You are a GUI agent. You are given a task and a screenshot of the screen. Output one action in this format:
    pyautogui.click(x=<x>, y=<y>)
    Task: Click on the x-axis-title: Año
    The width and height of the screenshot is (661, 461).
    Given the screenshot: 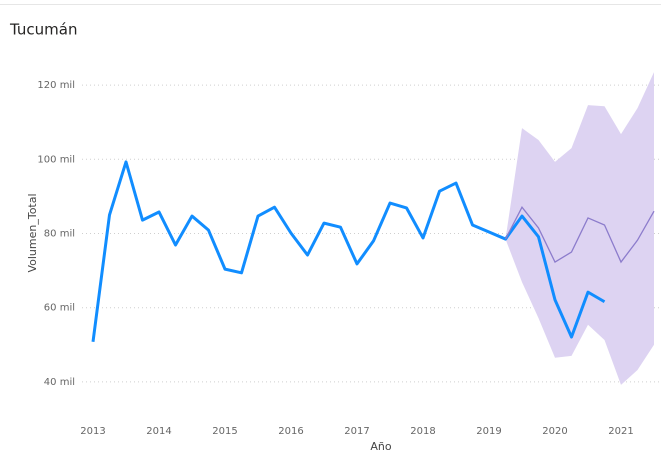 What is the action you would take?
    pyautogui.click(x=380, y=446)
    